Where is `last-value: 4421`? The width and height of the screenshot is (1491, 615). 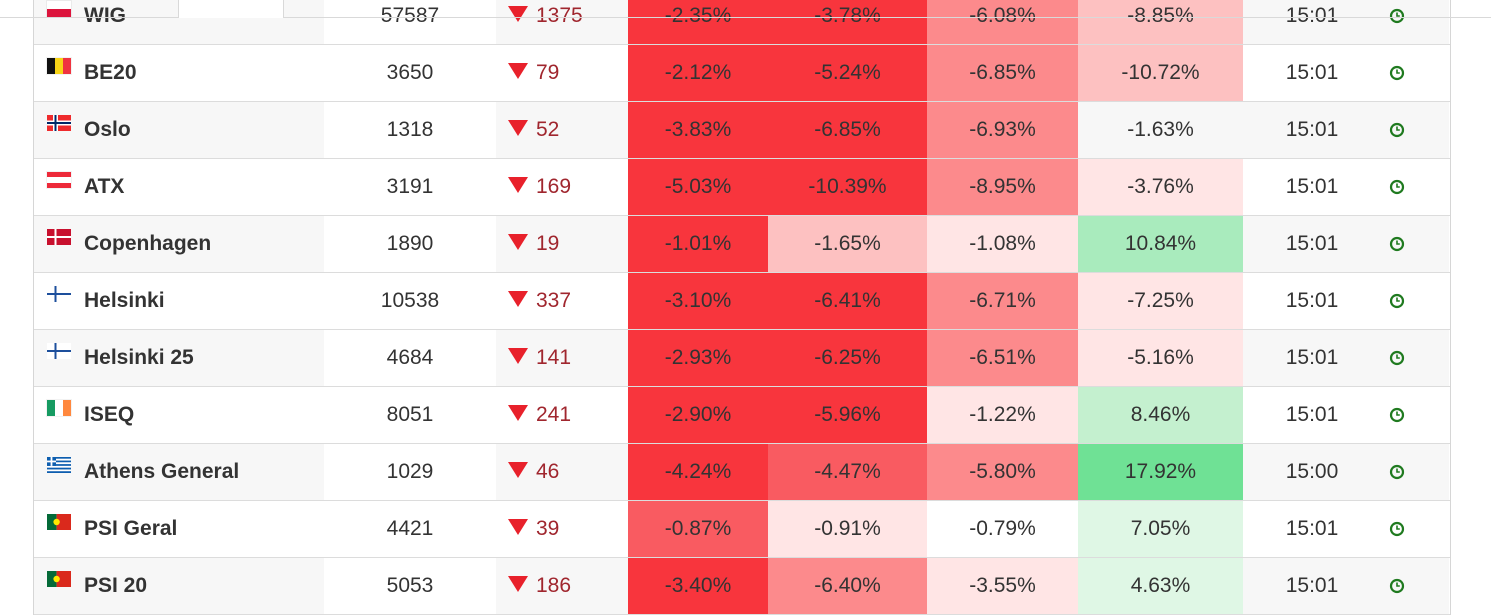 last-value: 4421 is located at coordinates (410, 528).